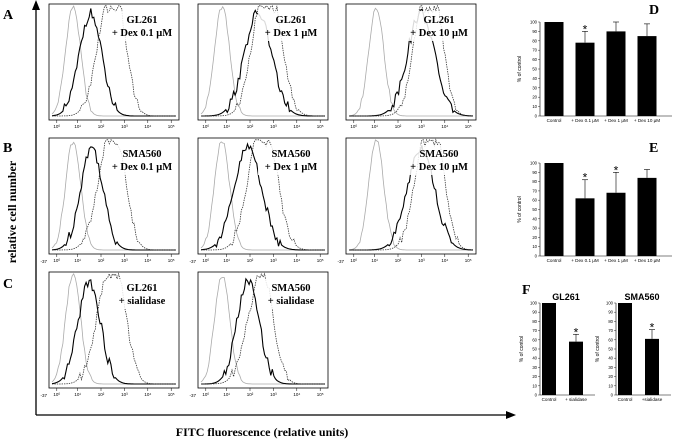  What do you see at coordinates (566, 297) in the screenshot?
I see `bar-group-title: GL261` at bounding box center [566, 297].